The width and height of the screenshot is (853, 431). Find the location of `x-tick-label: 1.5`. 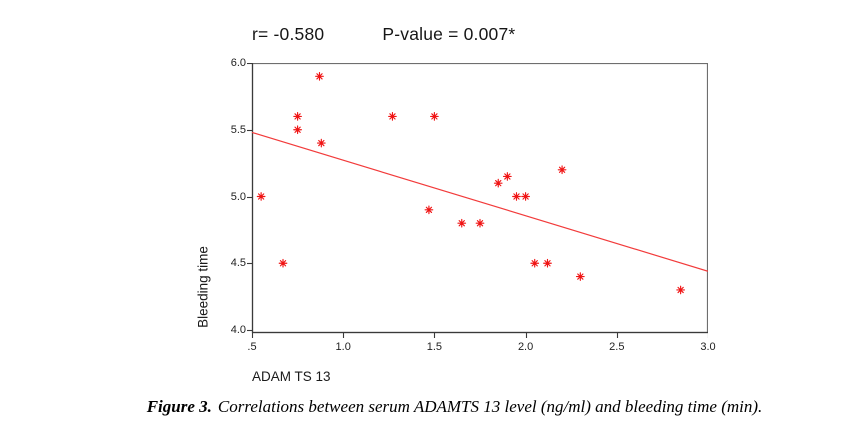

x-tick-label: 1.5 is located at coordinates (434, 347).